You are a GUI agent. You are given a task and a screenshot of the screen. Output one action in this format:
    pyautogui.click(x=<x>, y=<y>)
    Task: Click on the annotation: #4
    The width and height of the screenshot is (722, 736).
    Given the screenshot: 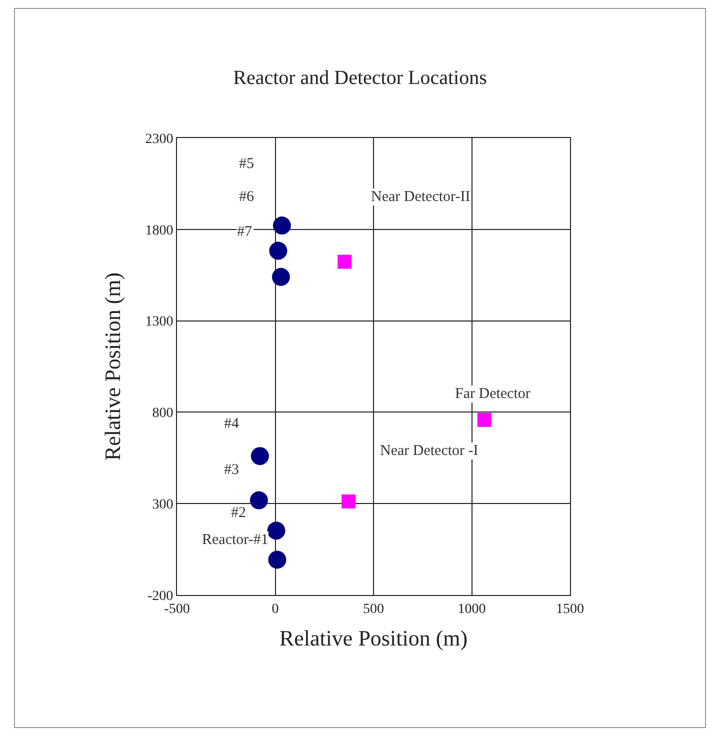 What is the action you would take?
    pyautogui.click(x=232, y=424)
    